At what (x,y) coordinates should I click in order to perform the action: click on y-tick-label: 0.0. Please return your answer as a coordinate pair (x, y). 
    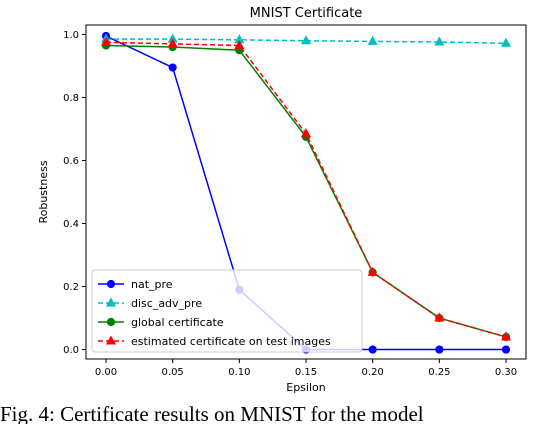
    Looking at the image, I should click on (71, 350).